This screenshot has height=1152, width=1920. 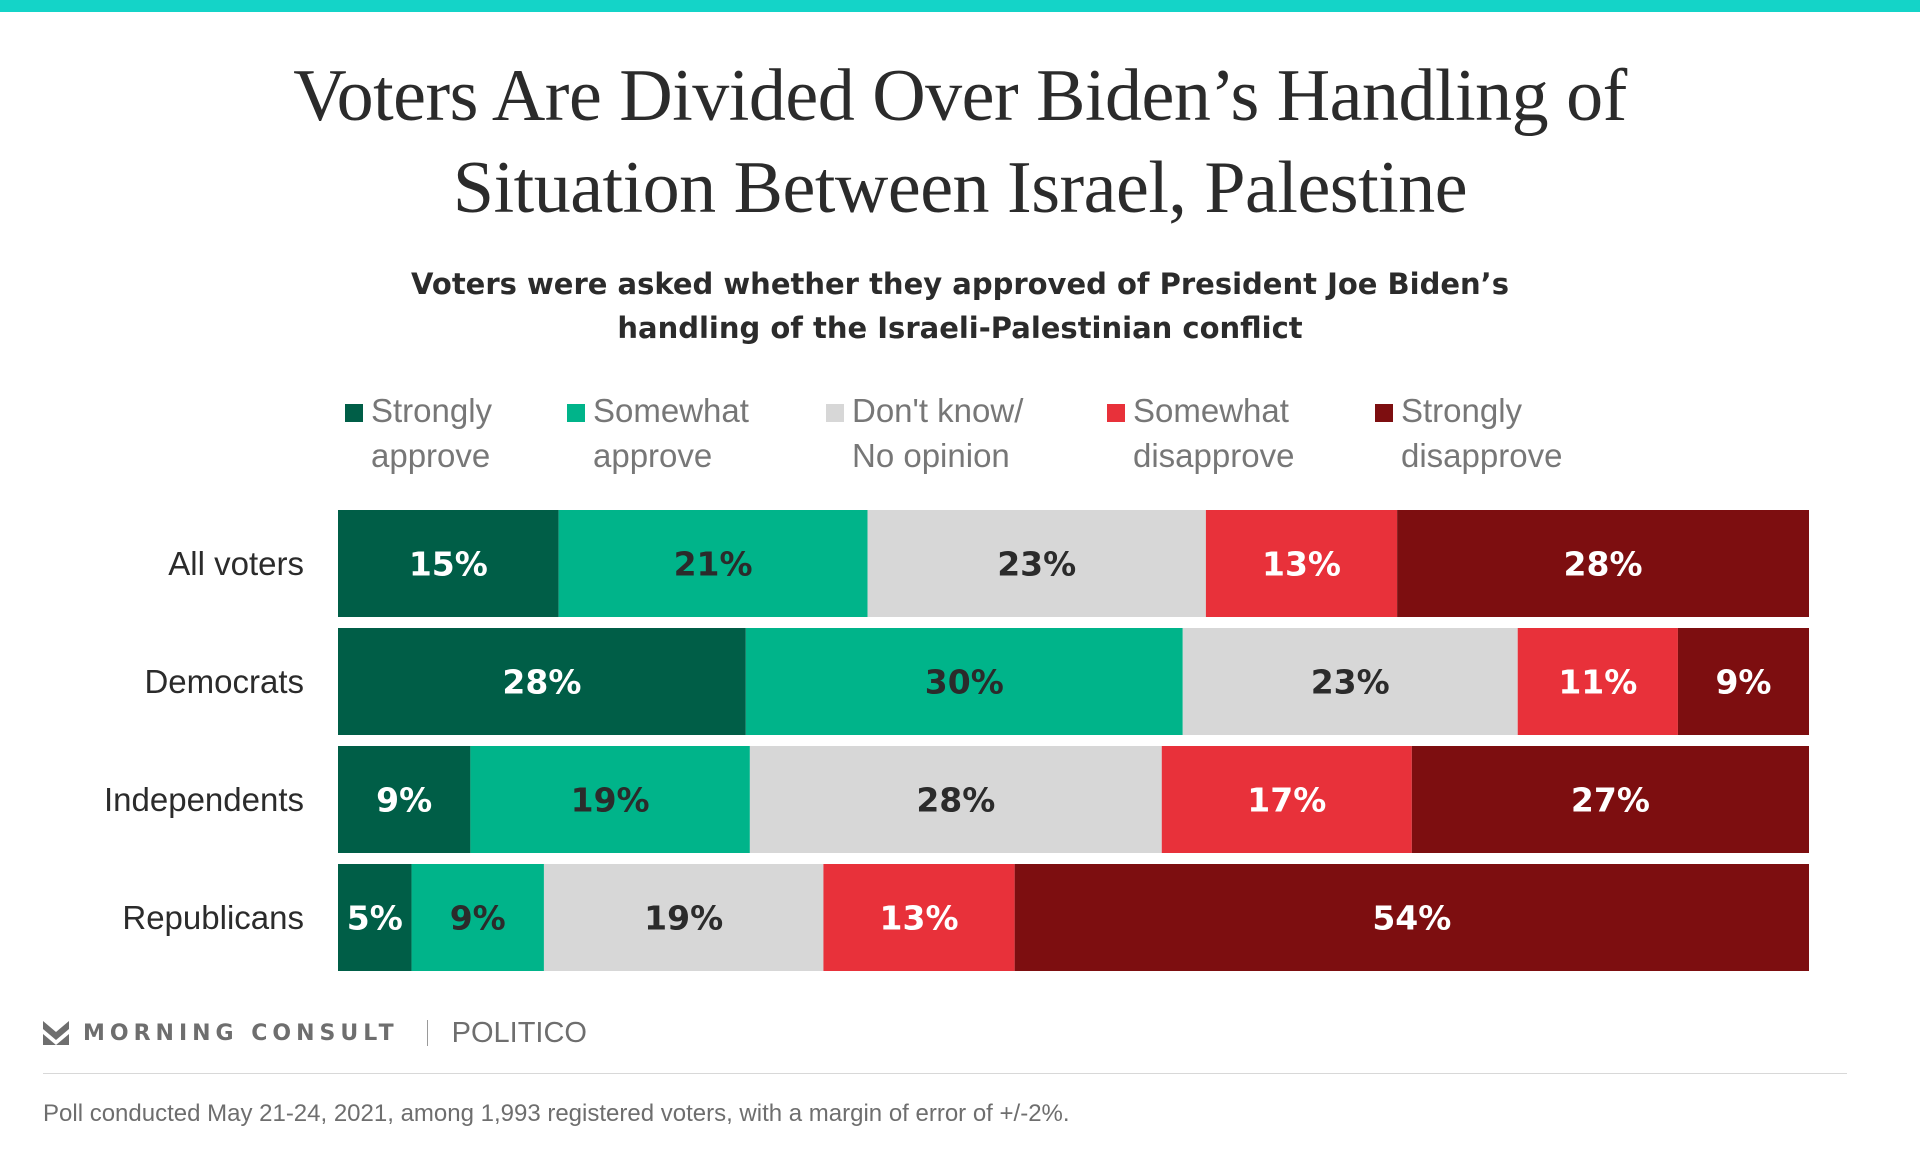 I want to click on bar-value-label: 11%, so click(x=1597, y=682).